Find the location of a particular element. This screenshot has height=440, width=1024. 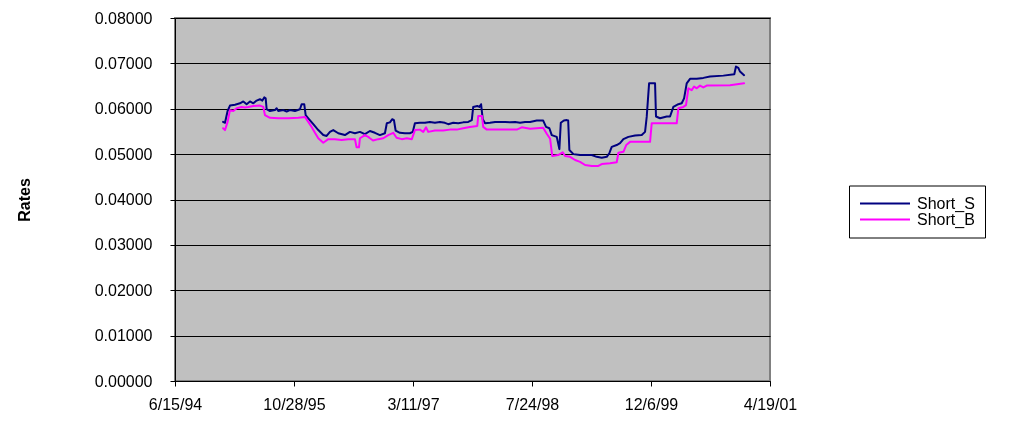

x-tick-label: 4/19/01 is located at coordinates (770, 404).